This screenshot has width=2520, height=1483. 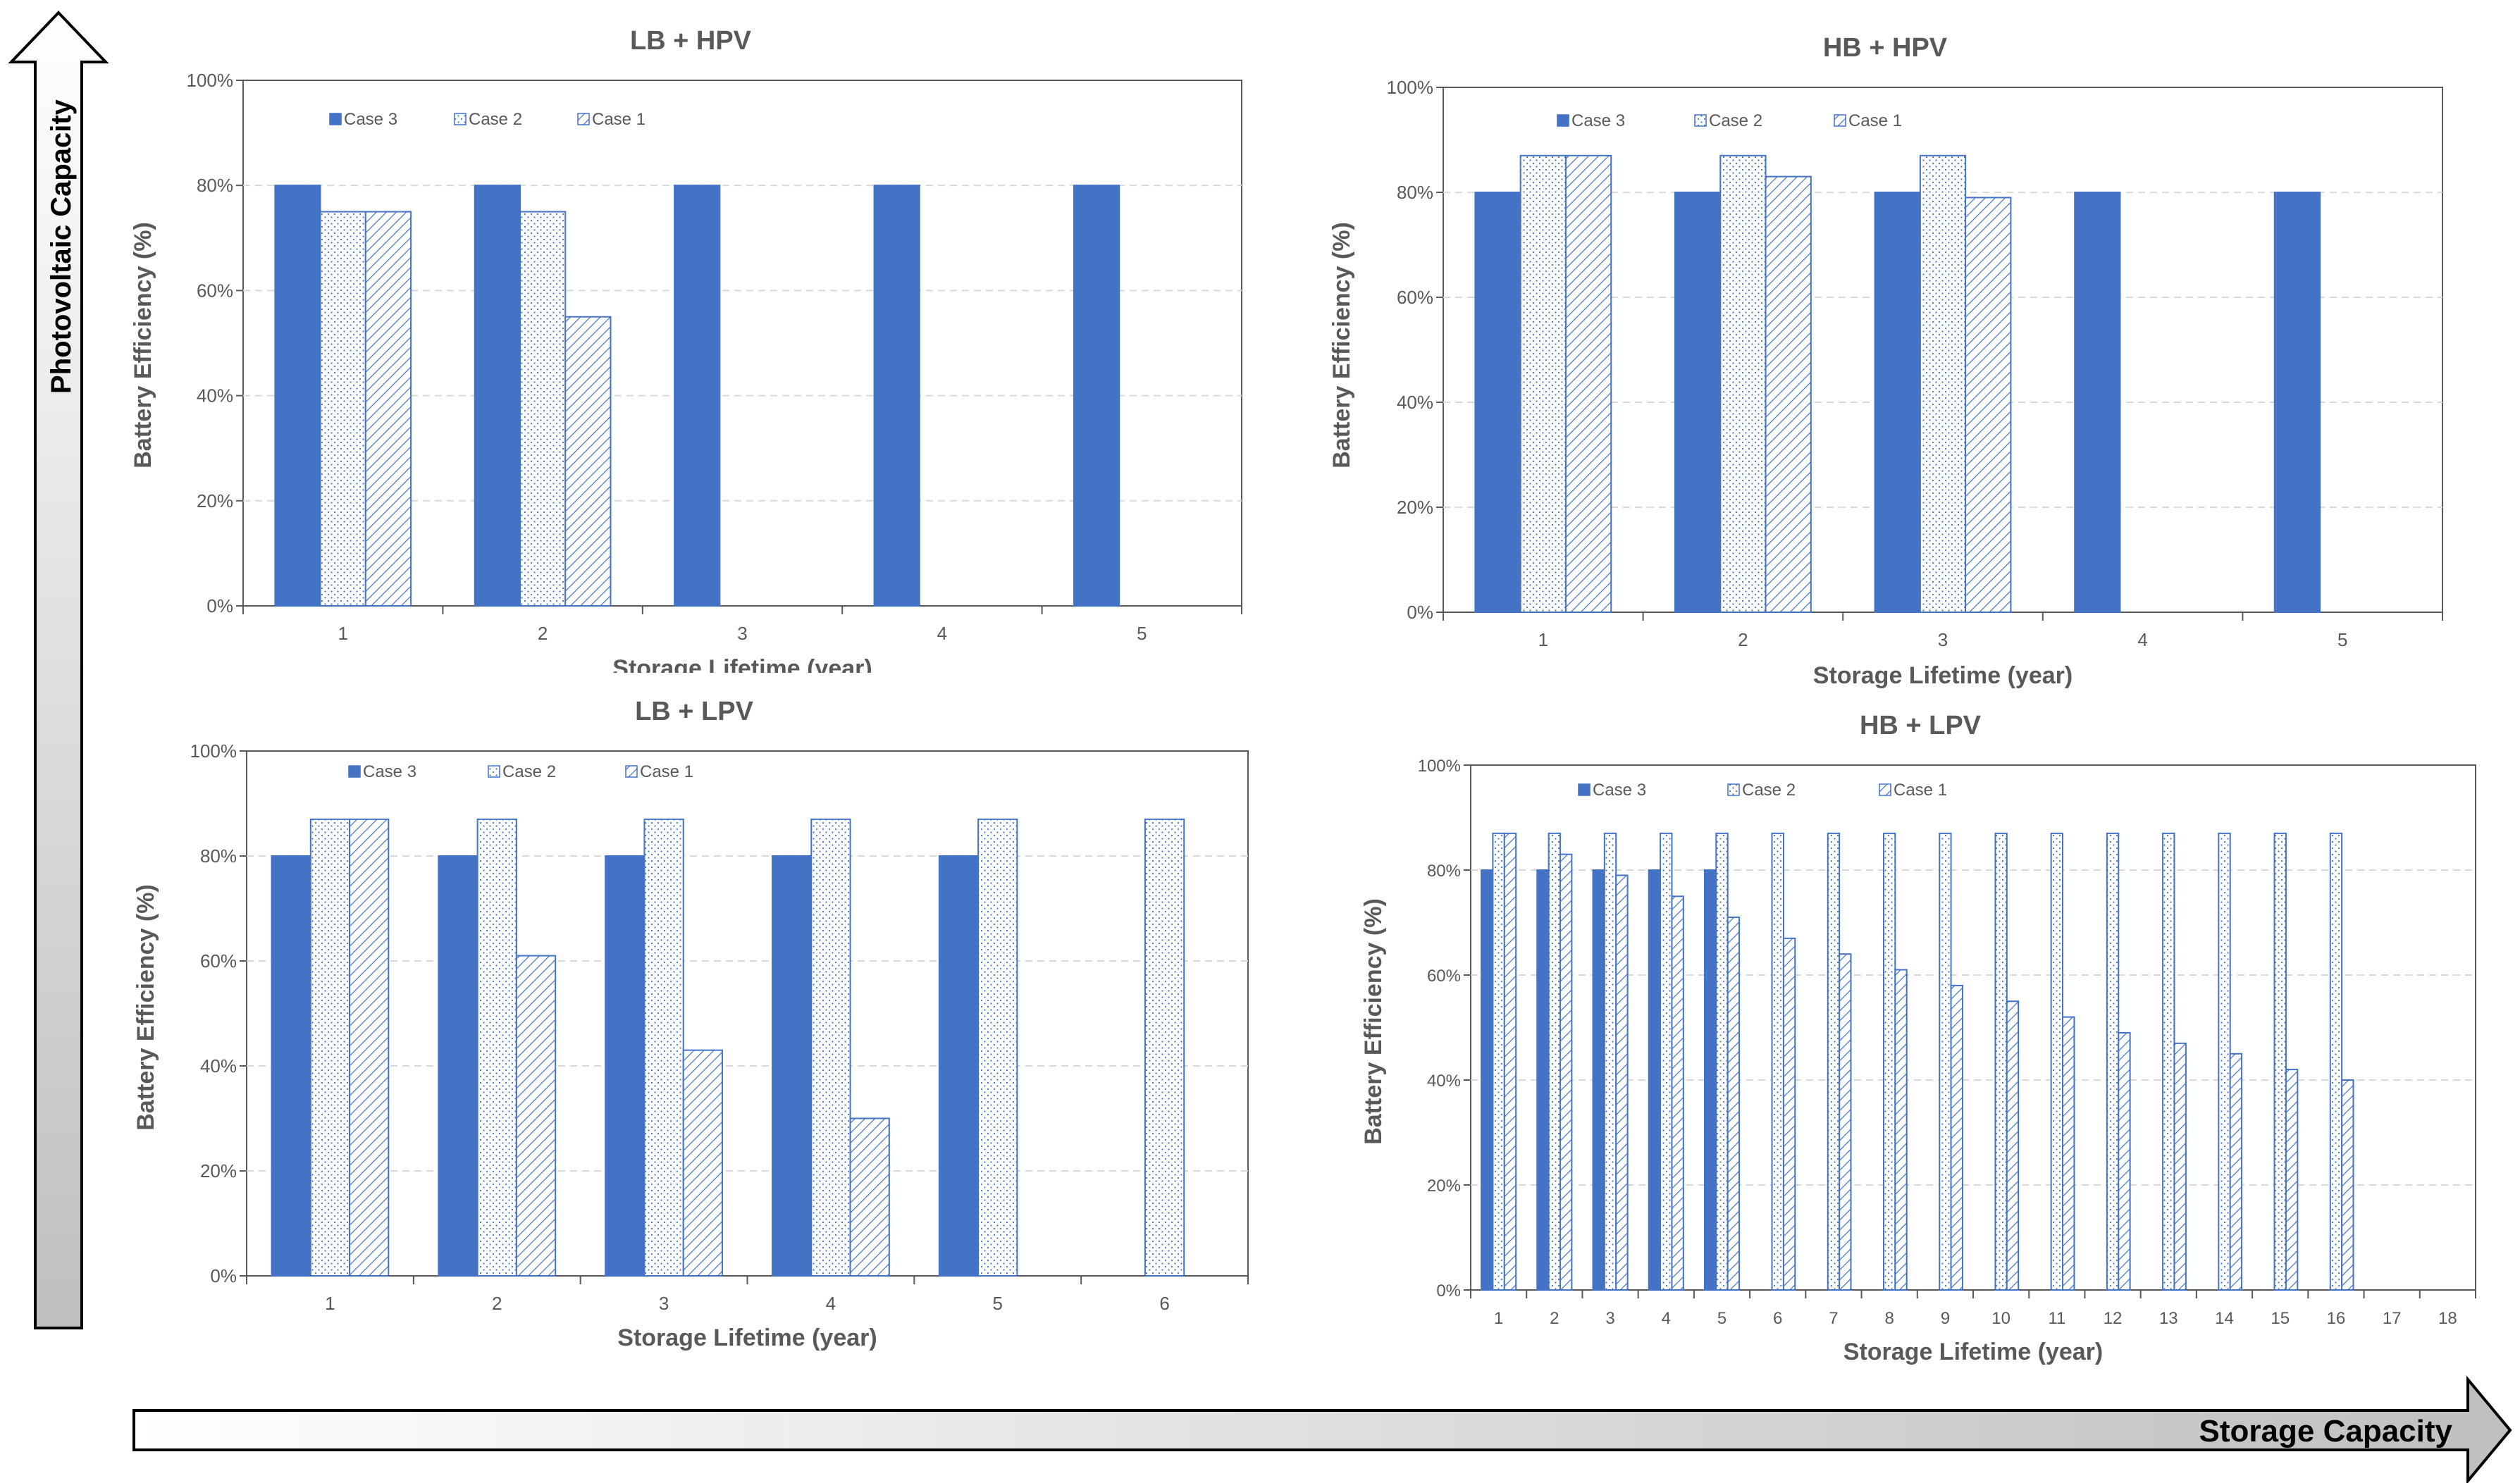 I want to click on x-tick-label: 2, so click(x=1743, y=639).